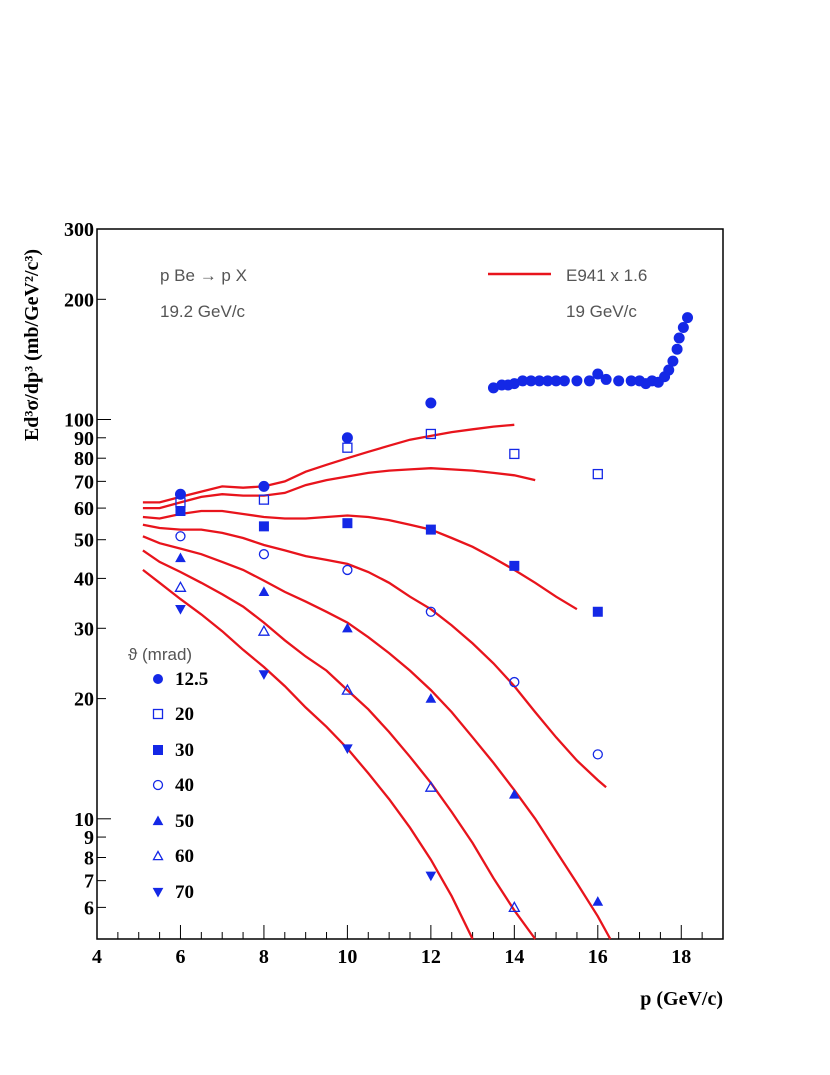 Image resolution: width=830 pixels, height=1075 pixels. What do you see at coordinates (598, 957) in the screenshot?
I see `x-tick-label: 16` at bounding box center [598, 957].